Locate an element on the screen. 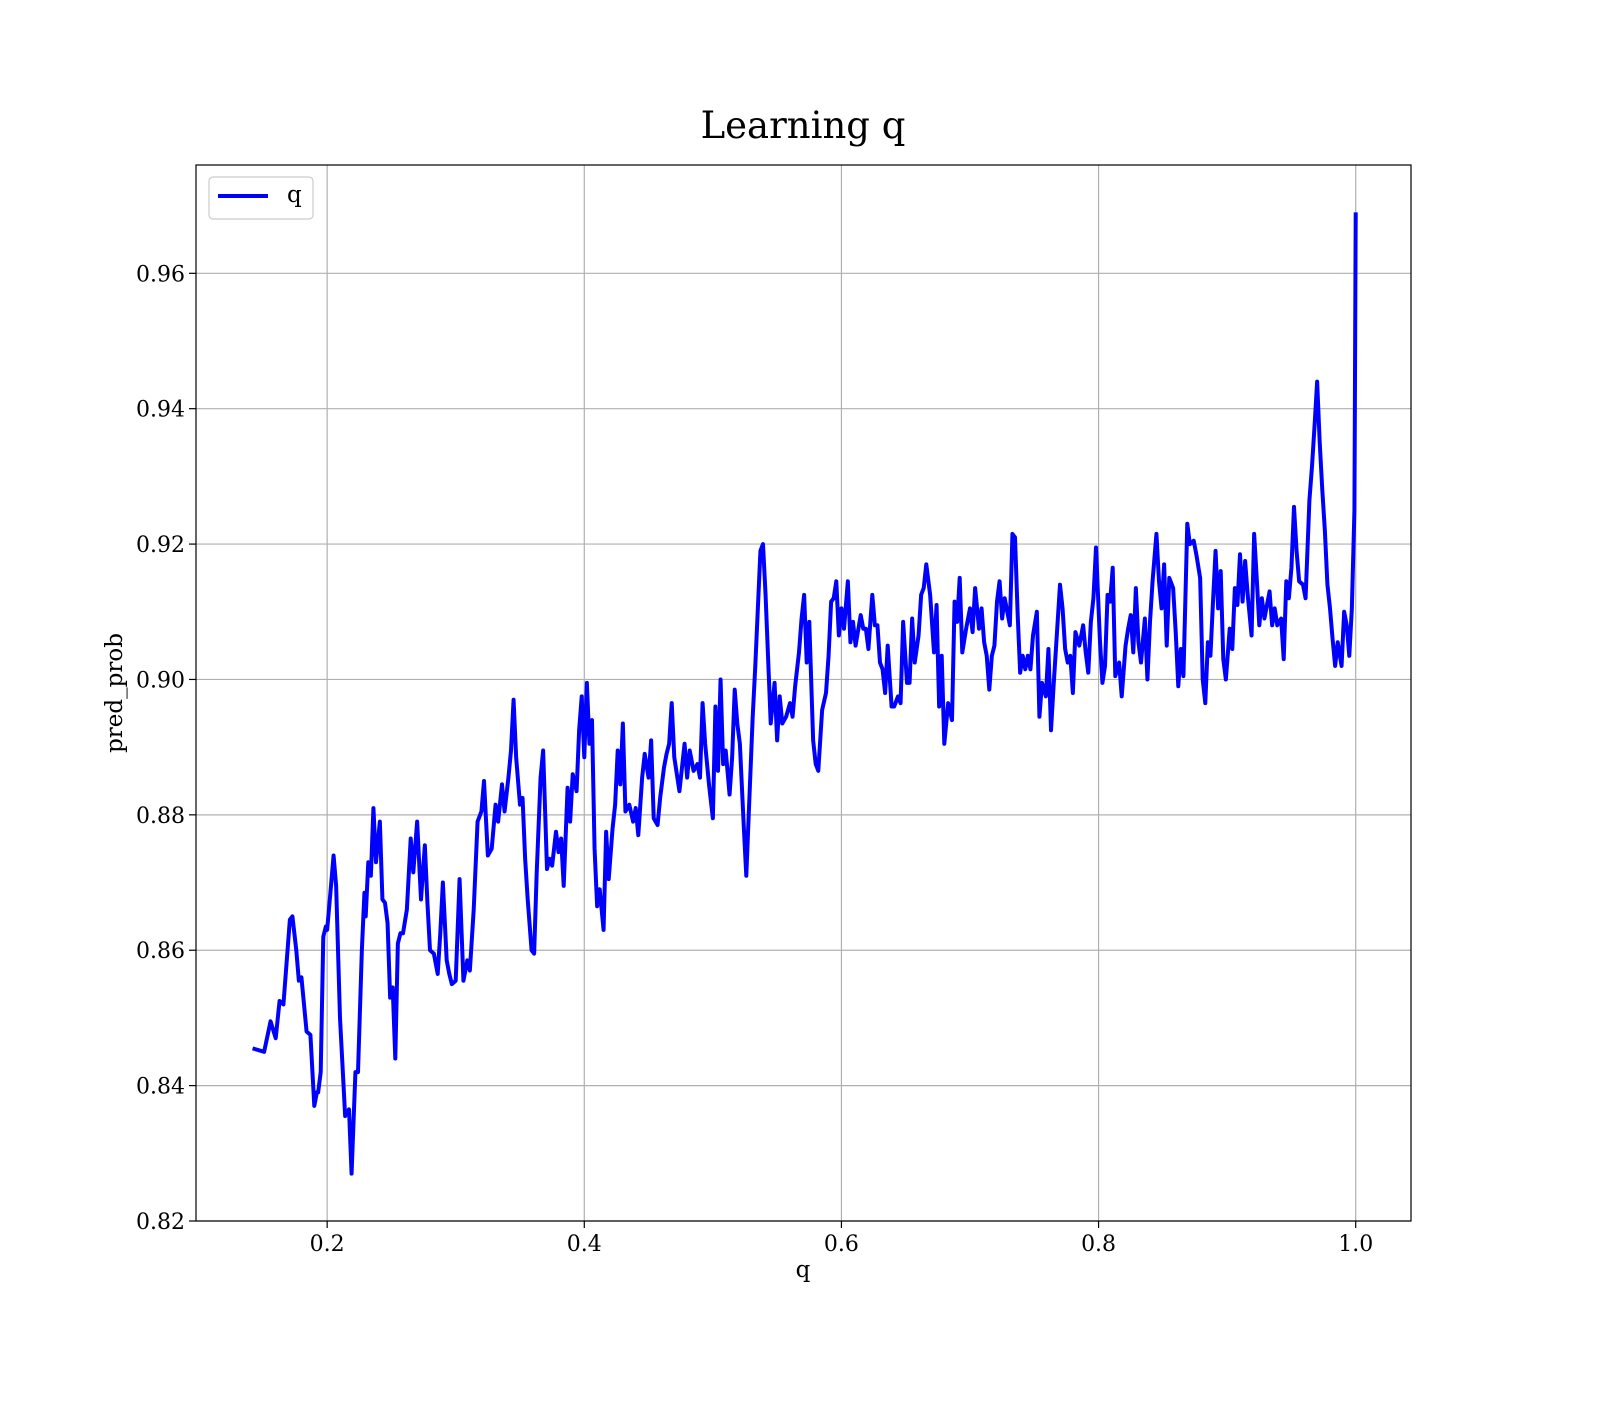 The width and height of the screenshot is (1600, 1404). y-tick-label: 0.94 is located at coordinates (160, 410).